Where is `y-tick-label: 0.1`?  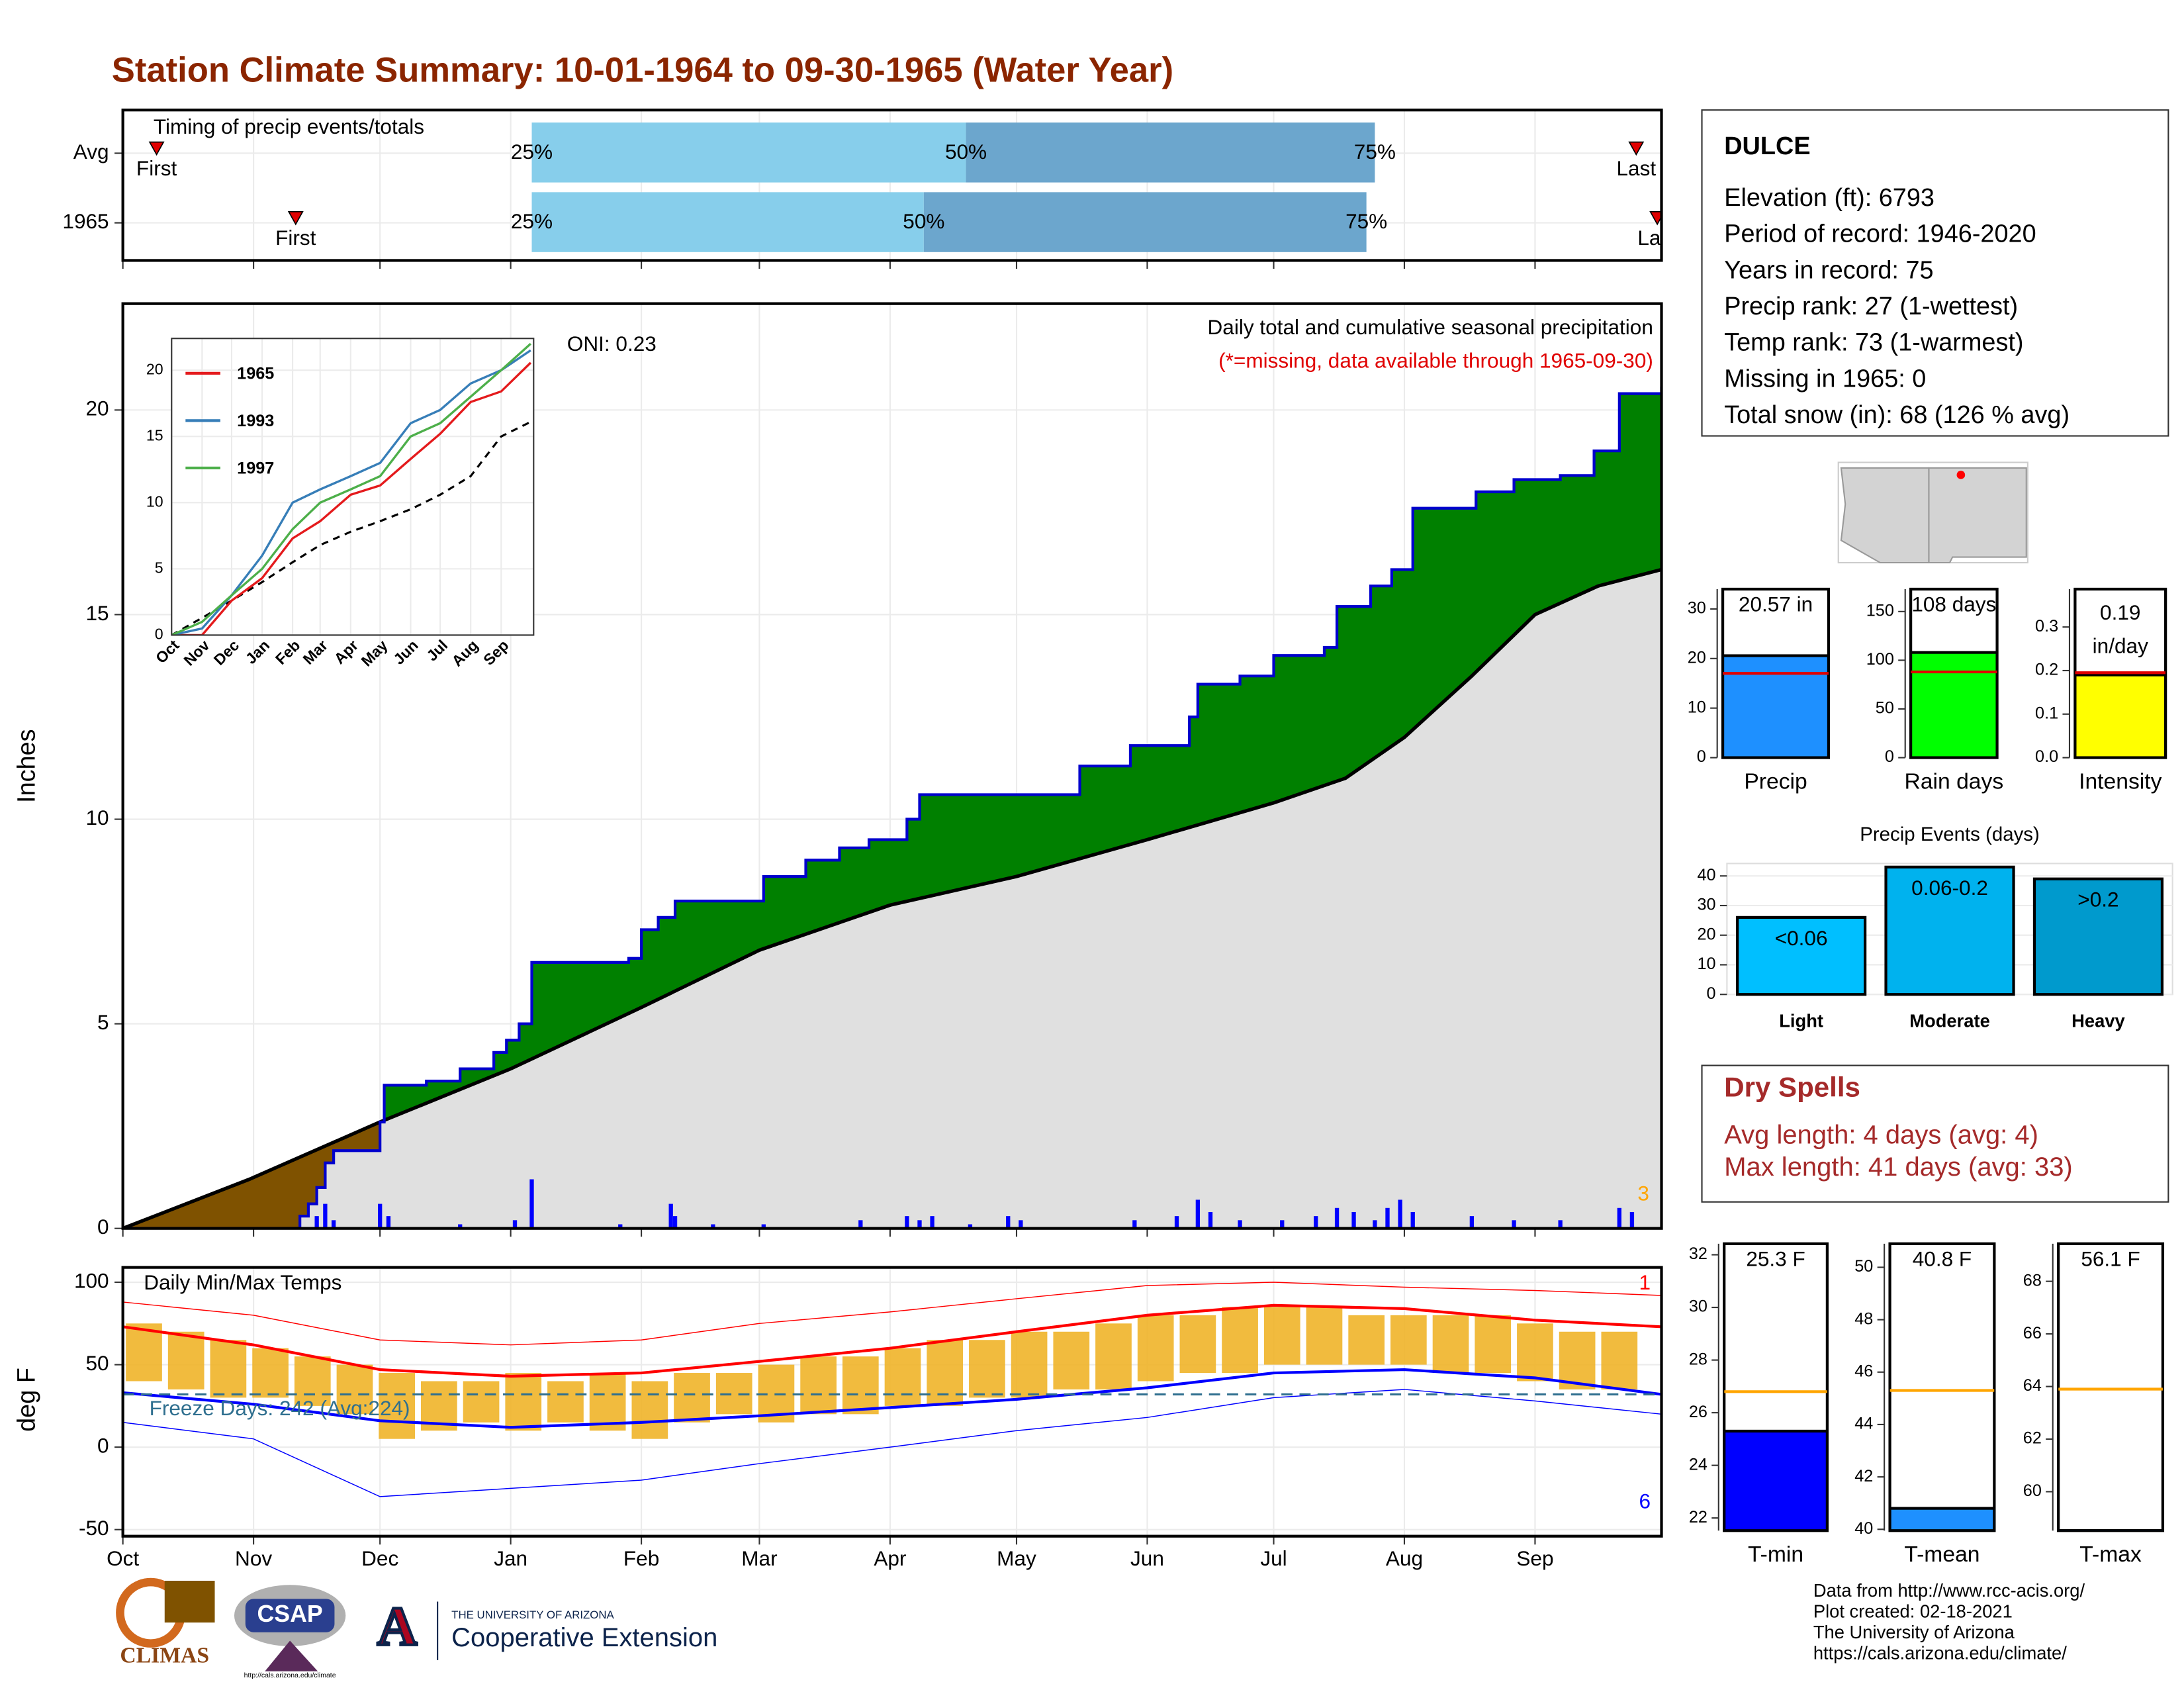
y-tick-label: 0.1 is located at coordinates (2046, 713).